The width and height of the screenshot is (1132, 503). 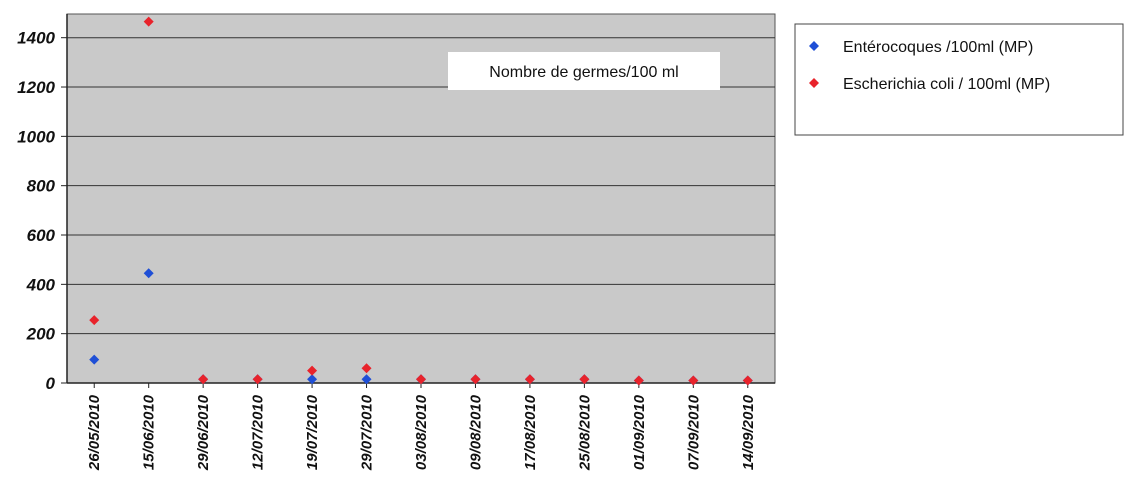 I want to click on annotation-text: Nombre de germes/100 ml, so click(x=583, y=72).